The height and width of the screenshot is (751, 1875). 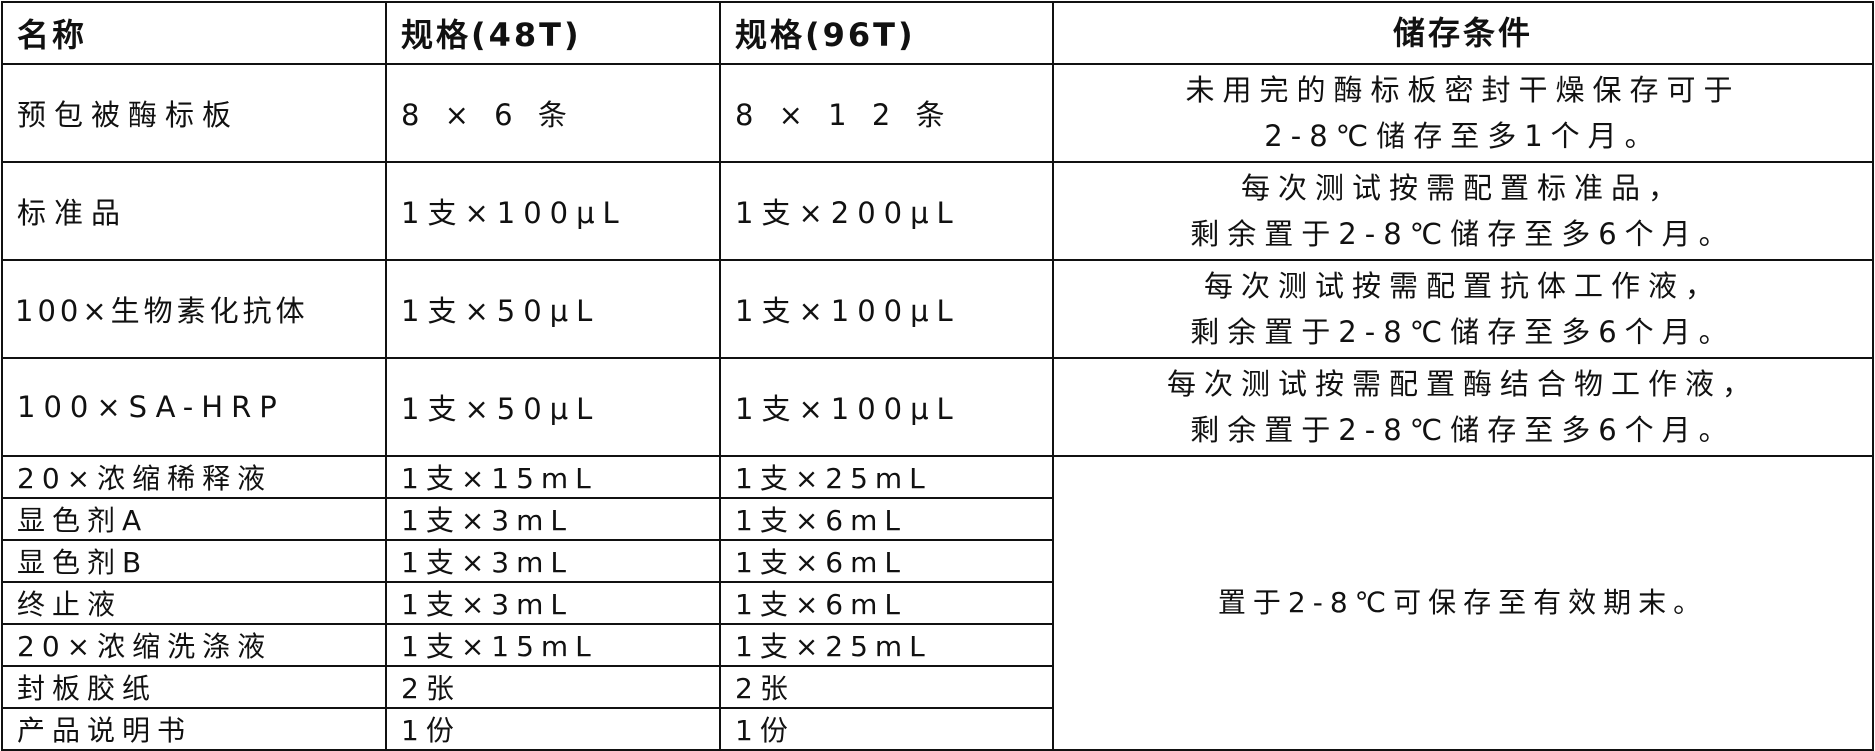 I want to click on table-row: 产品说明书 1份 1份, so click(x=937, y=729).